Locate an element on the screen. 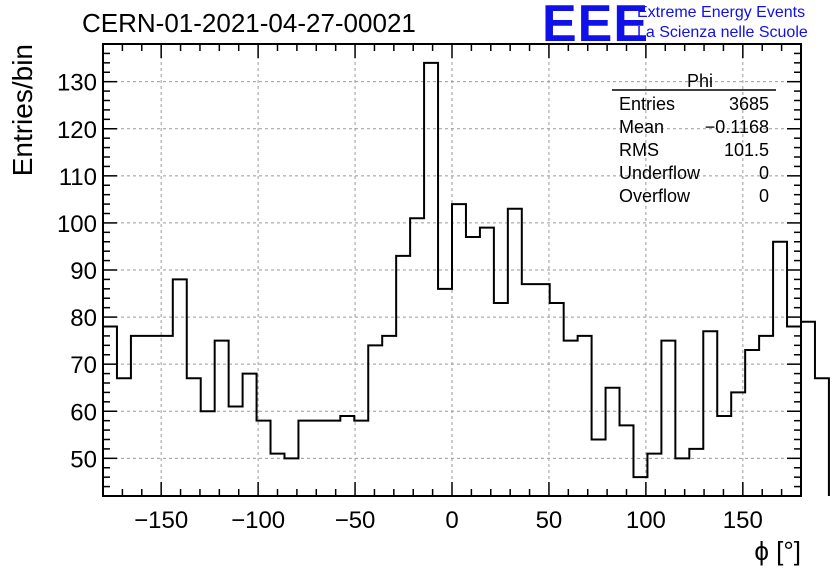  stats-label: Underflow is located at coordinates (660, 173).